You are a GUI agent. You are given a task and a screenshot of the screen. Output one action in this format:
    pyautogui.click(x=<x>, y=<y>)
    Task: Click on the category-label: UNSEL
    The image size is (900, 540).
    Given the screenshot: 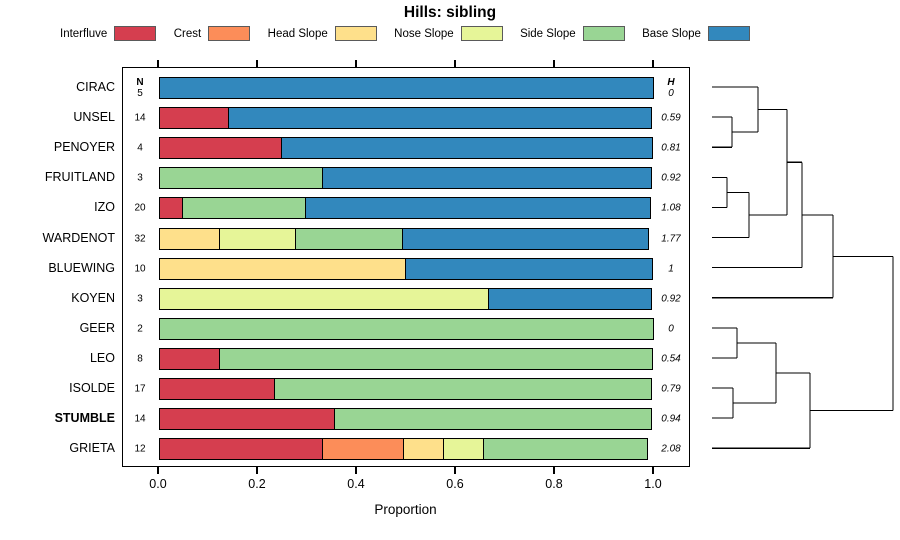 What is the action you would take?
    pyautogui.click(x=94, y=117)
    